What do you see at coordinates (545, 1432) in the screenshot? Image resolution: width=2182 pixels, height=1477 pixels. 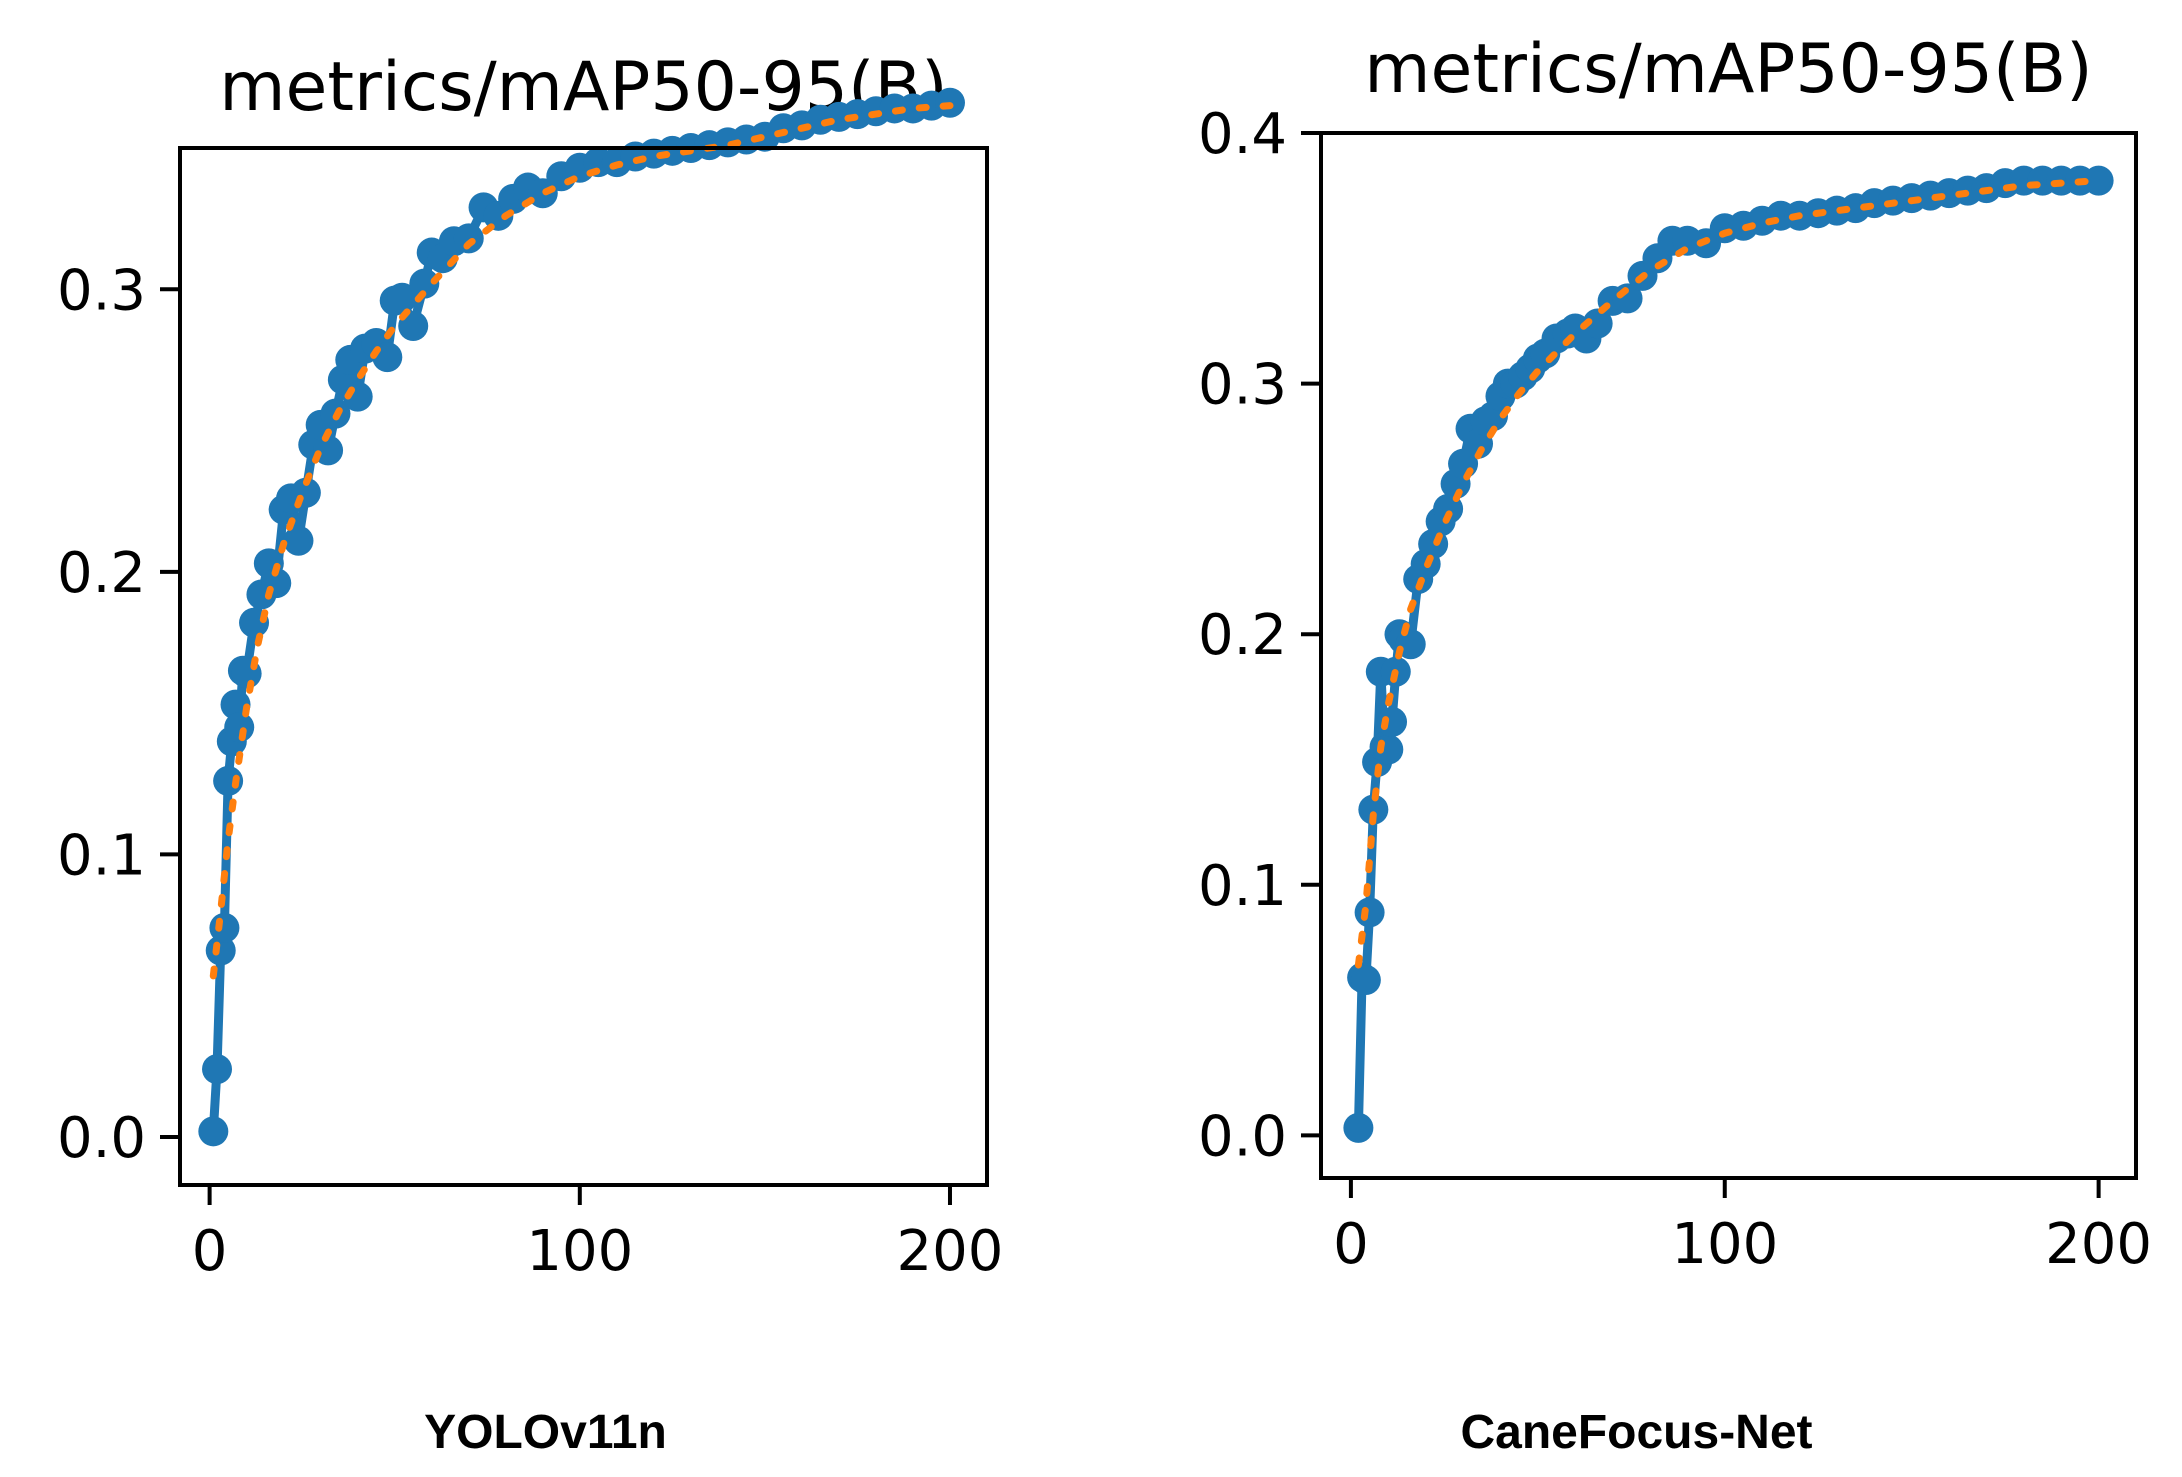 I see `chart-caption: YOLOv11n` at bounding box center [545, 1432].